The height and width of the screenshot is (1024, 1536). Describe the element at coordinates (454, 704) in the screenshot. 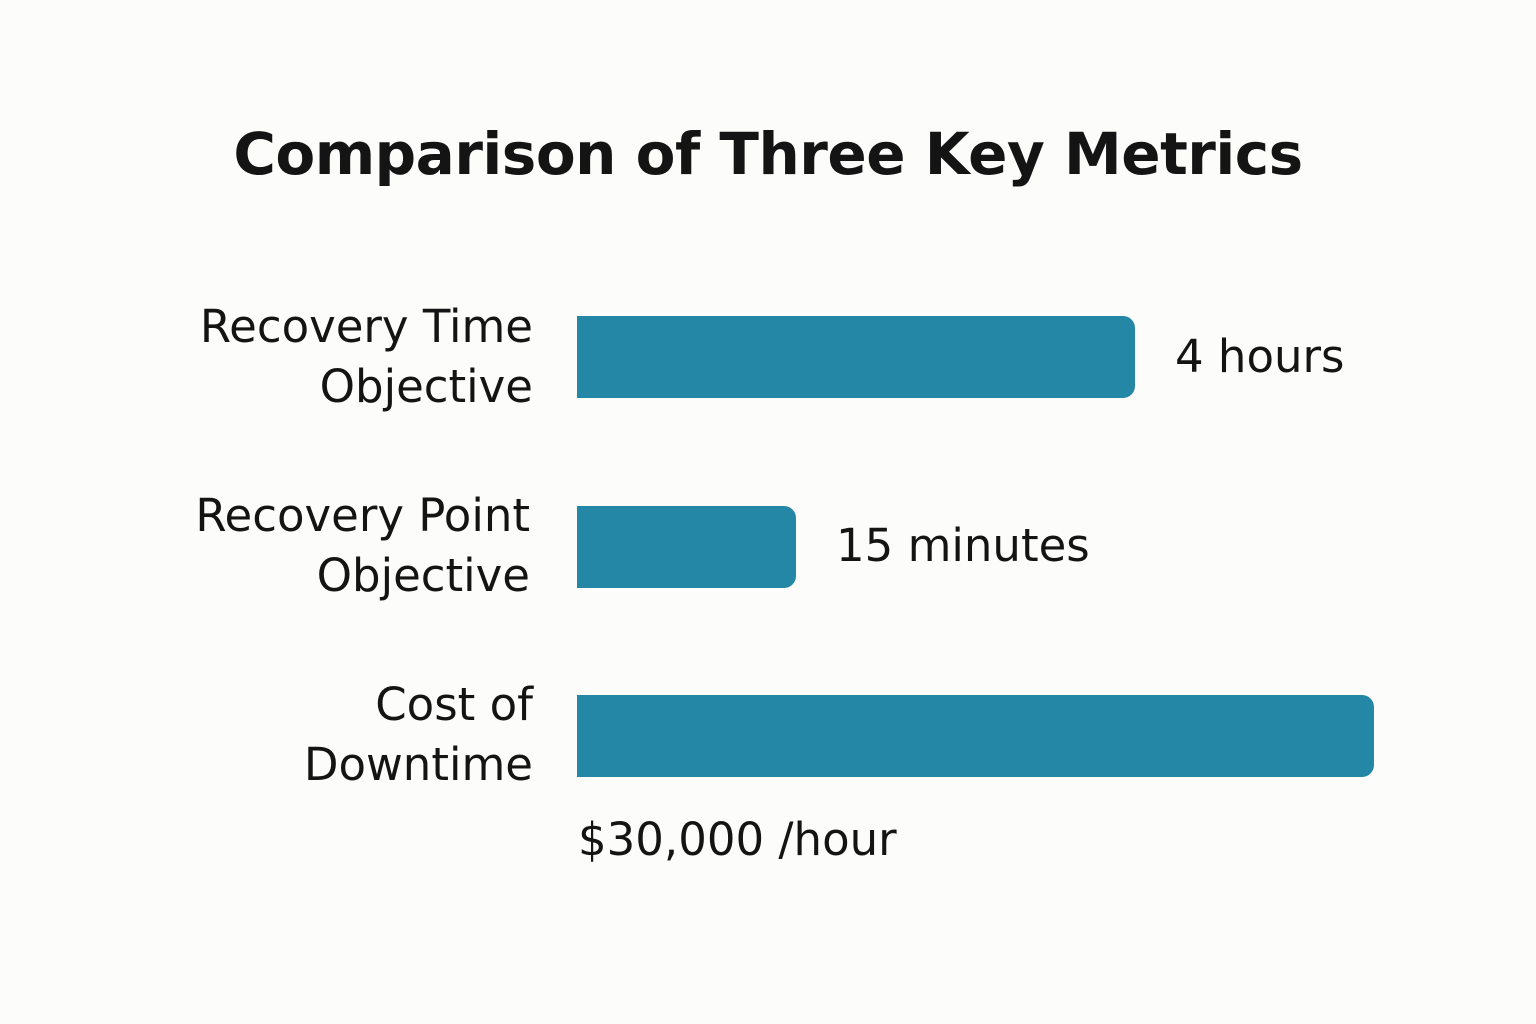

I see `category-label-line: Cost of` at that location.